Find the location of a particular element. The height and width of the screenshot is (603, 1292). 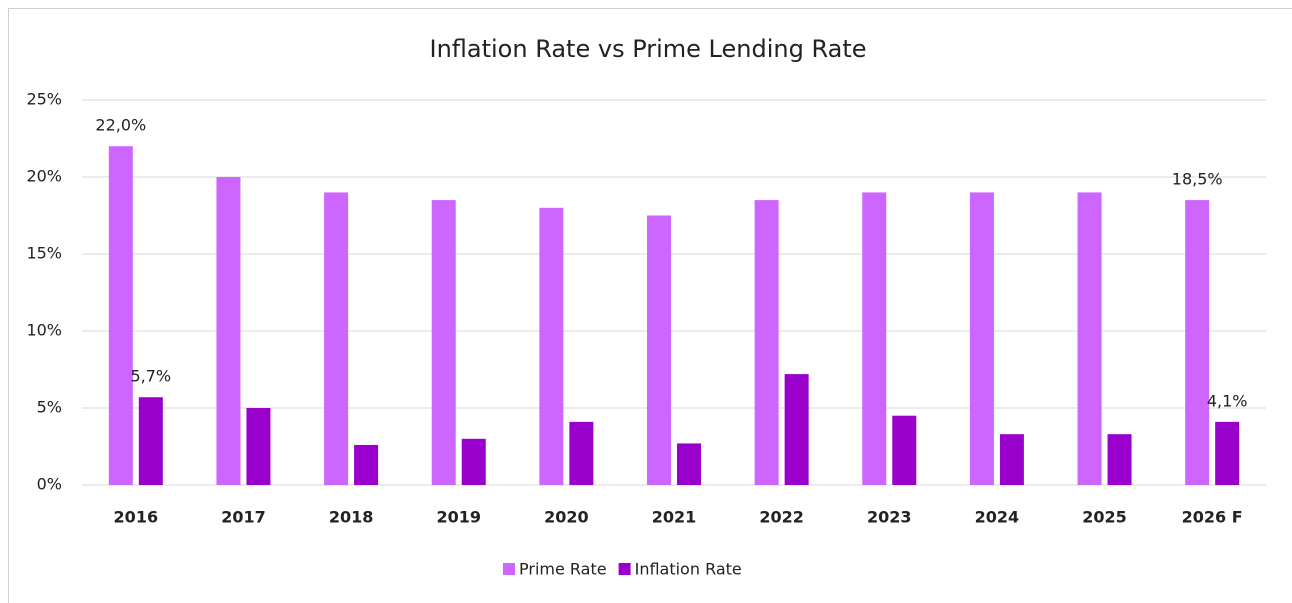

x-tick-label: 2024 is located at coordinates (997, 517).